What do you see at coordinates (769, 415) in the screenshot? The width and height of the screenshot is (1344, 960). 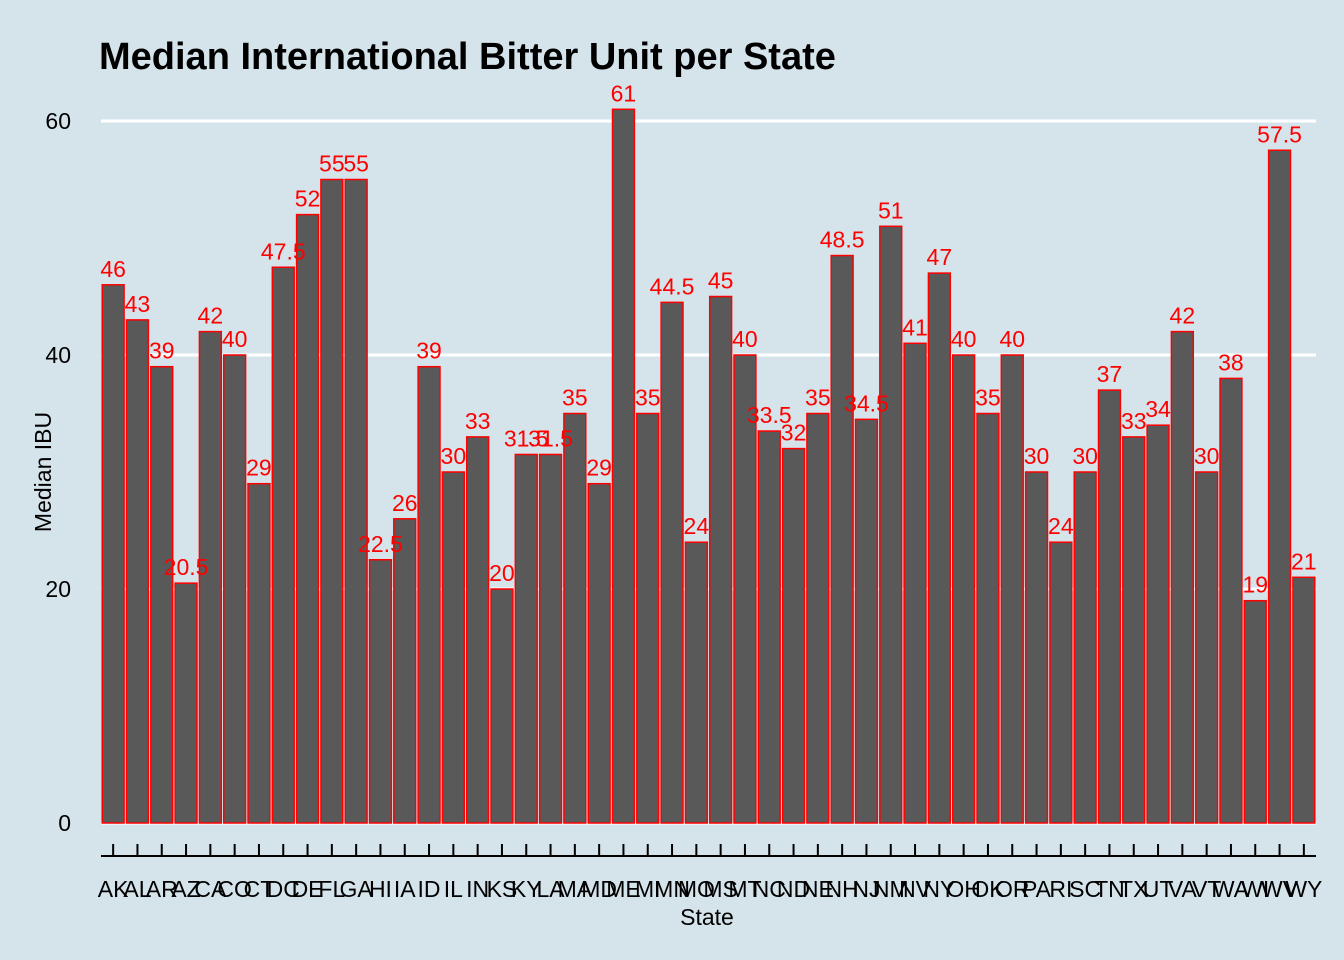 I see `data-label-NC: 33.5` at bounding box center [769, 415].